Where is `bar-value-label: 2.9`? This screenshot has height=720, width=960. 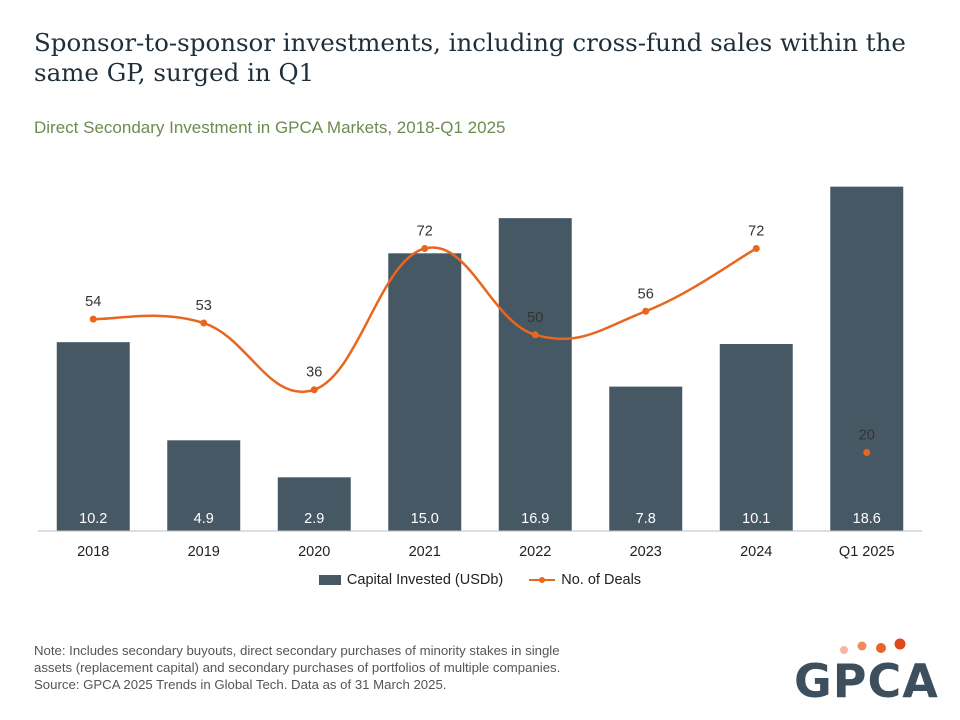 bar-value-label: 2.9 is located at coordinates (314, 519).